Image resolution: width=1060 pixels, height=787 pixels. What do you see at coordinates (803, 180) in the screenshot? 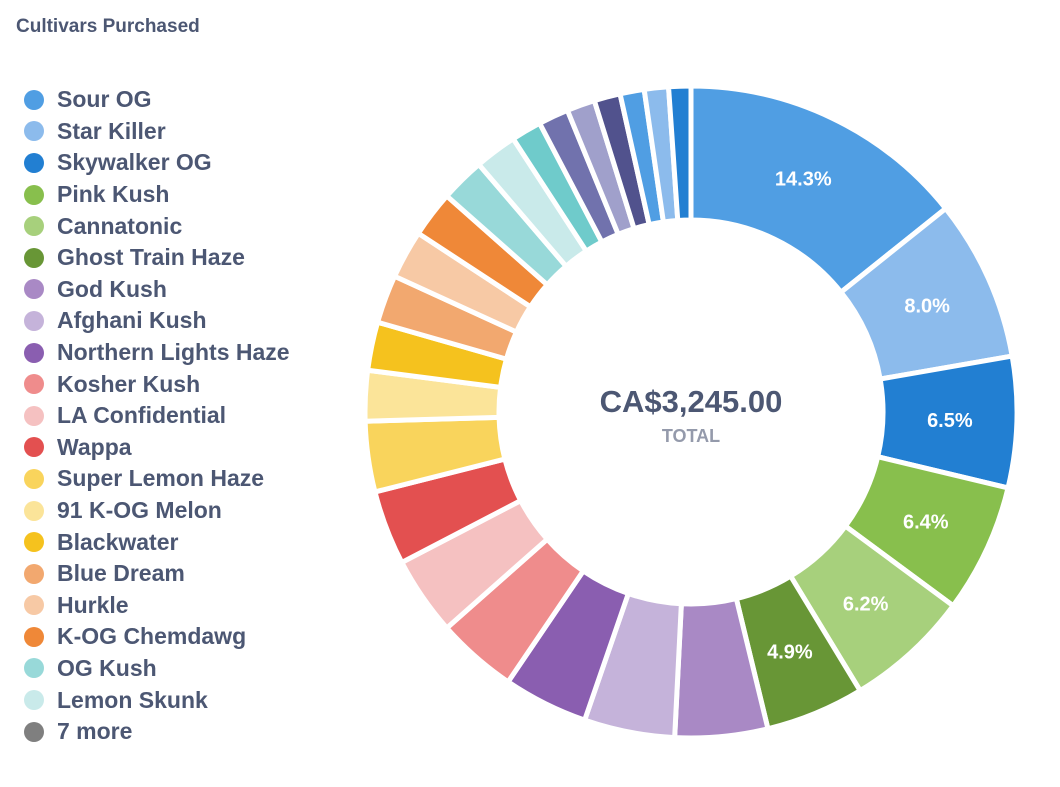
I see `donut-slice-label: 14.3%` at bounding box center [803, 180].